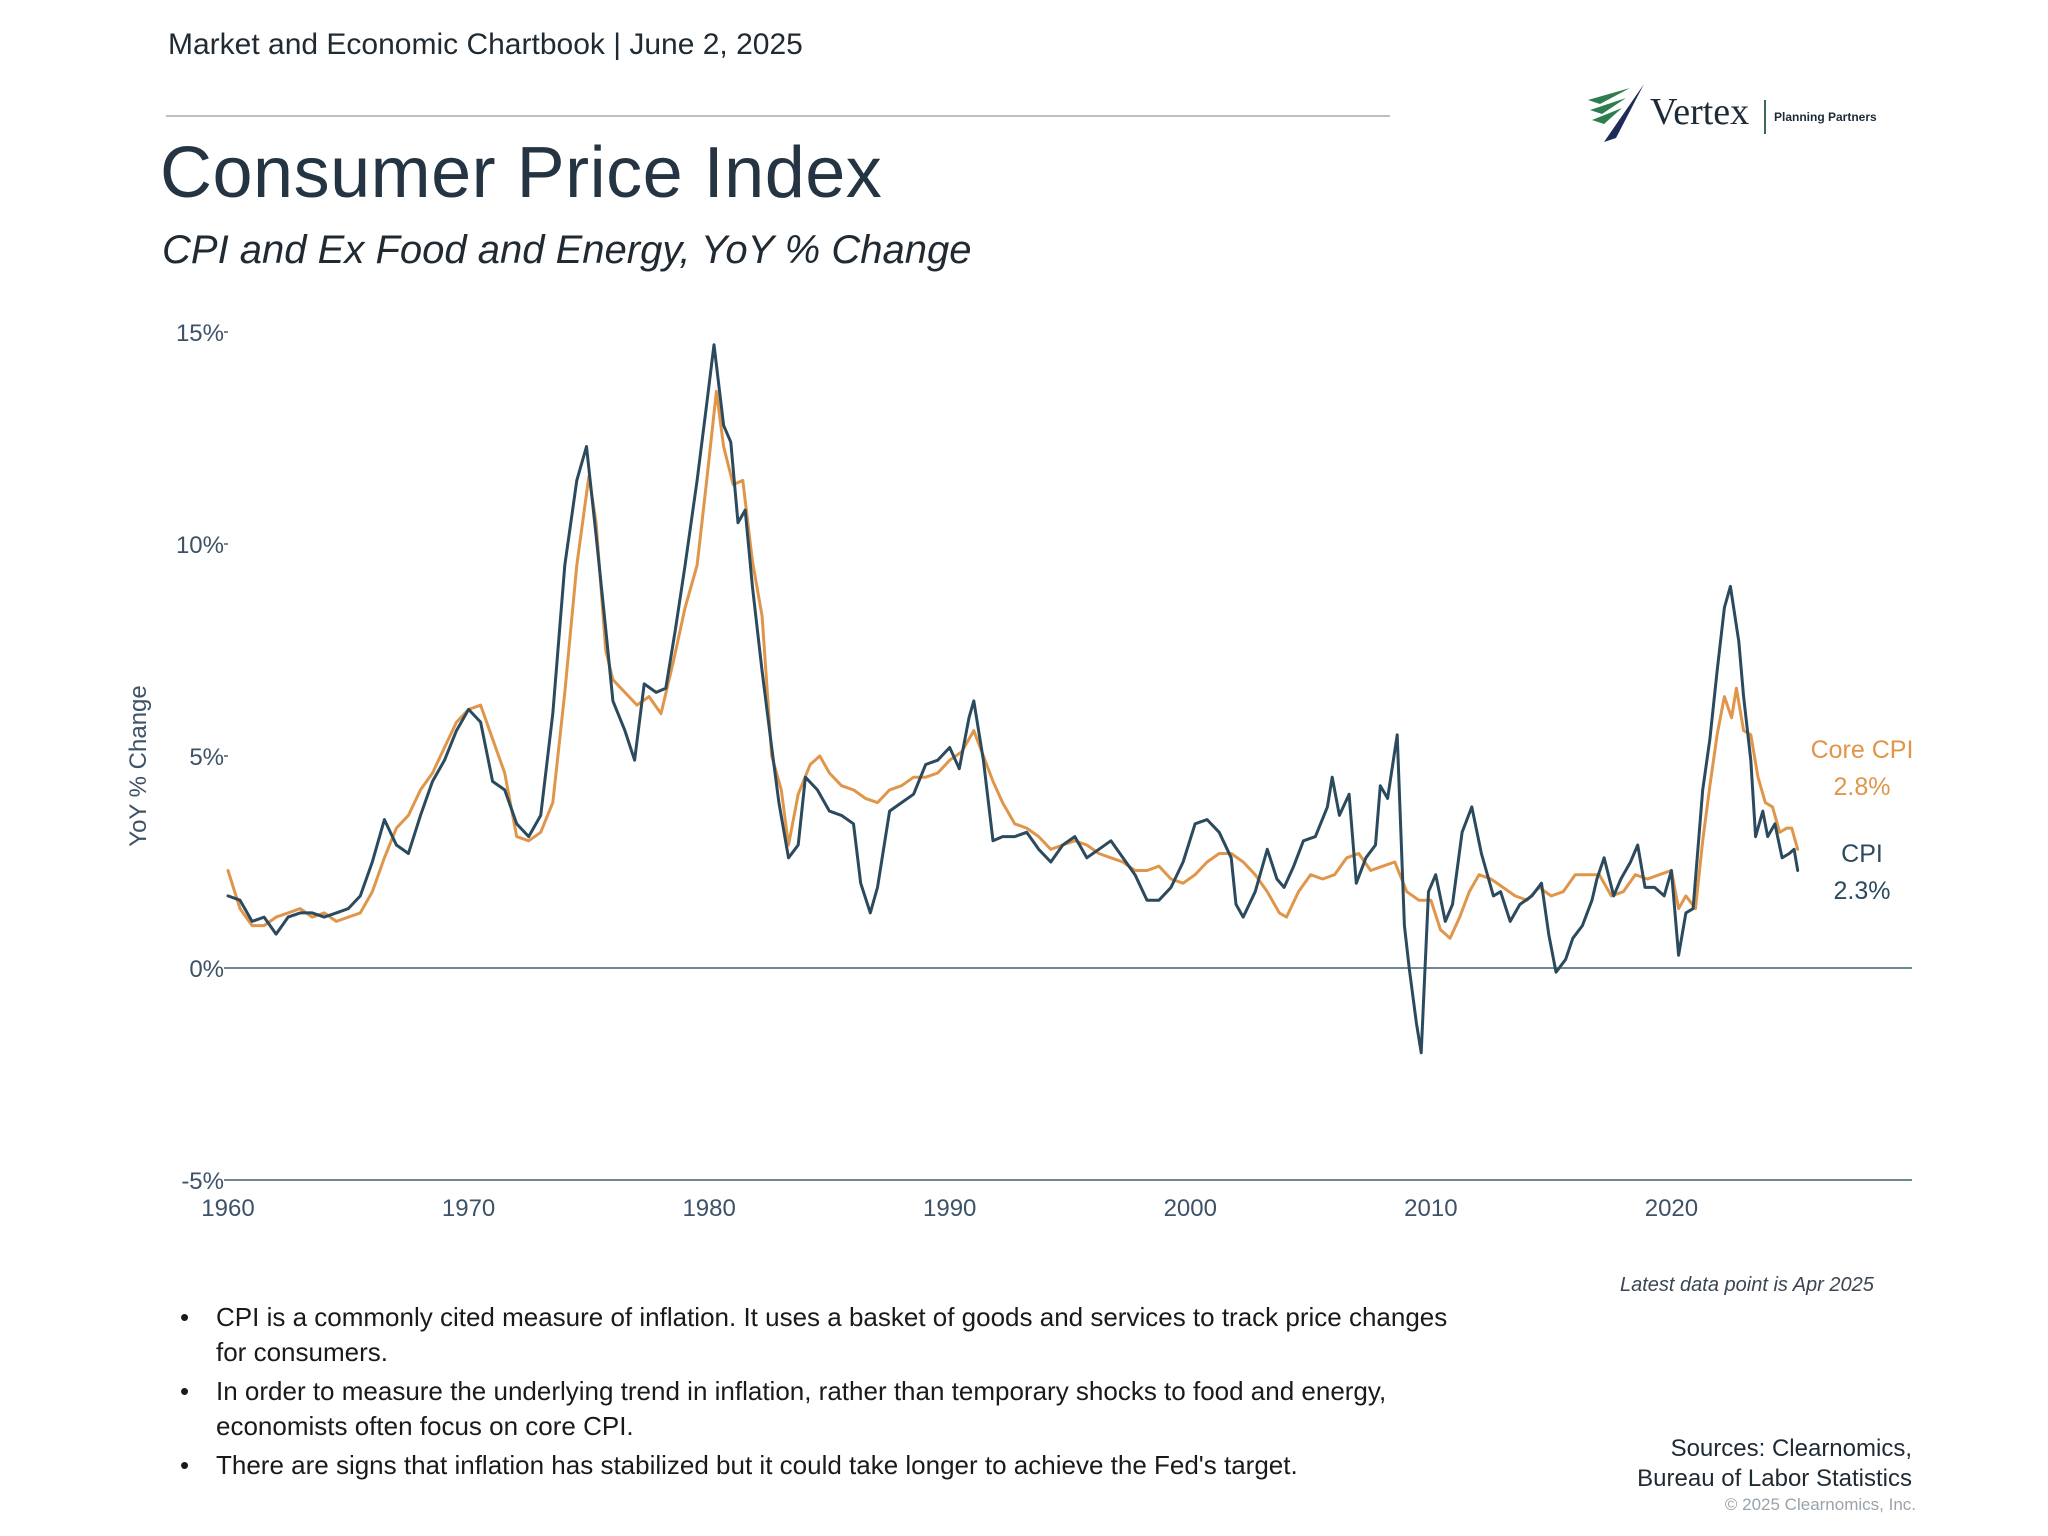 Image resolution: width=2048 pixels, height=1536 pixels. What do you see at coordinates (206, 757) in the screenshot?
I see `y-tick-label: 5%` at bounding box center [206, 757].